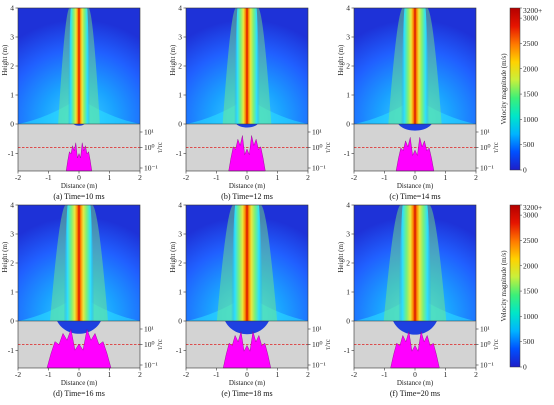  Describe the element at coordinates (78, 196) in the screenshot. I see `panel-caption: (a) Time=10 ms` at that location.